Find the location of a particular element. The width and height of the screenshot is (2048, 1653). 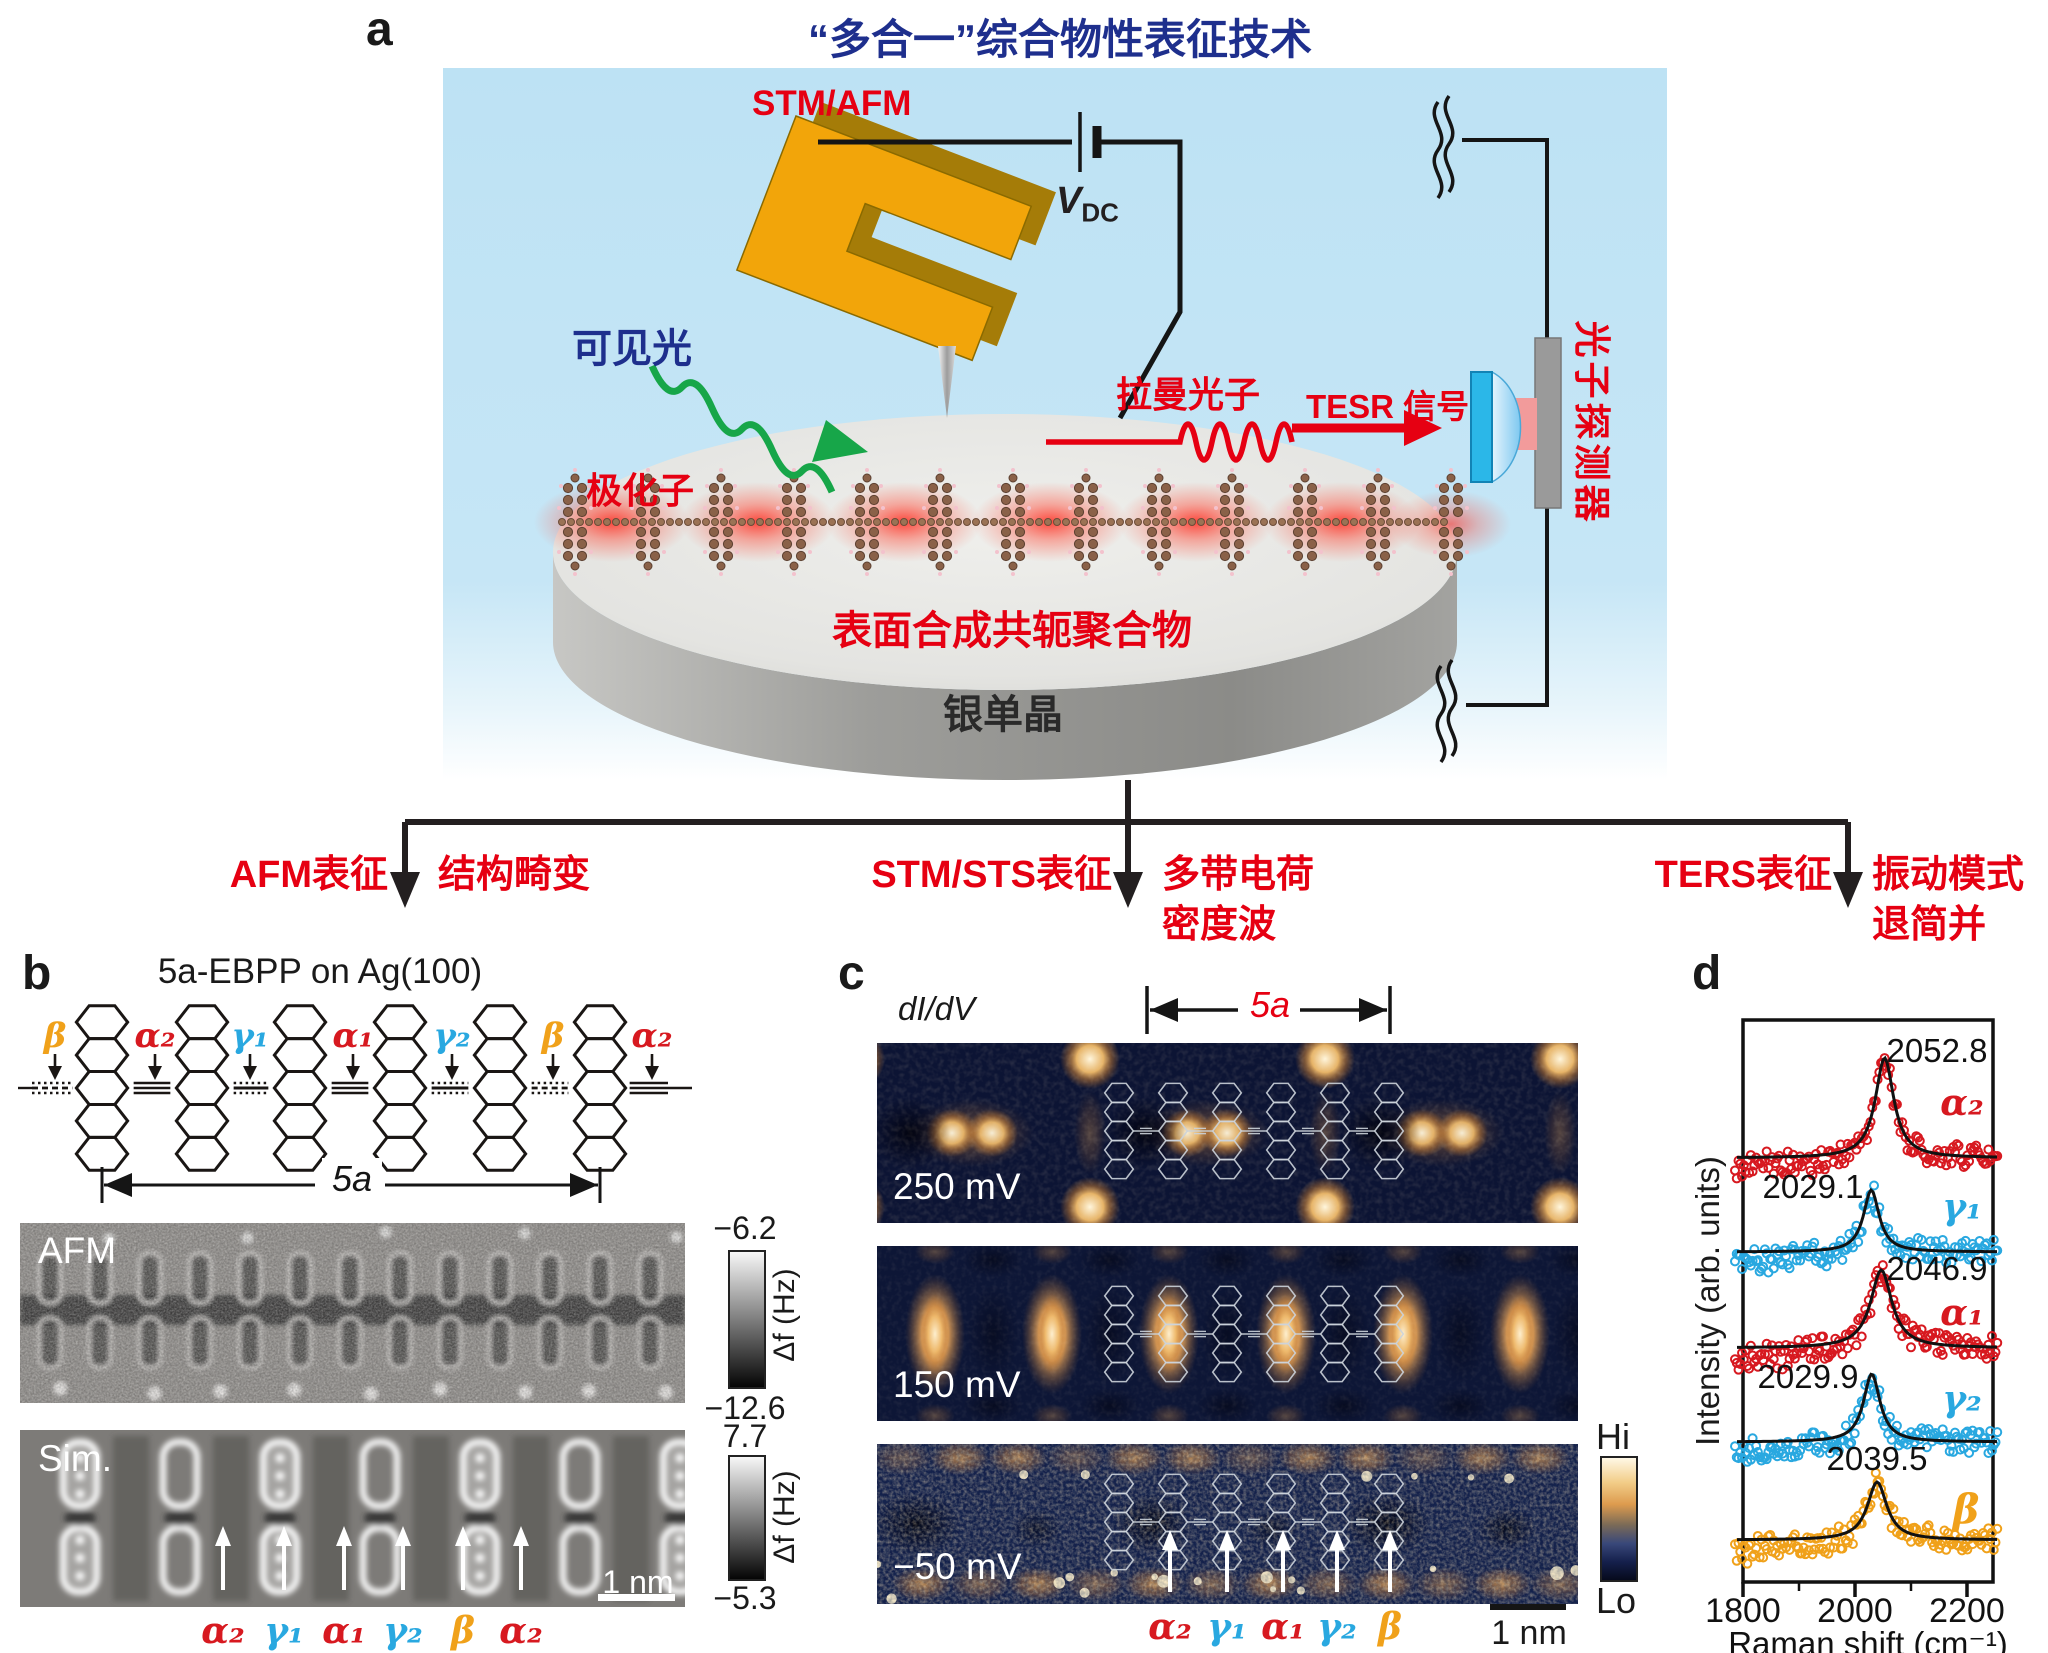

photon-detector-icon is located at coordinates (1516, 423).